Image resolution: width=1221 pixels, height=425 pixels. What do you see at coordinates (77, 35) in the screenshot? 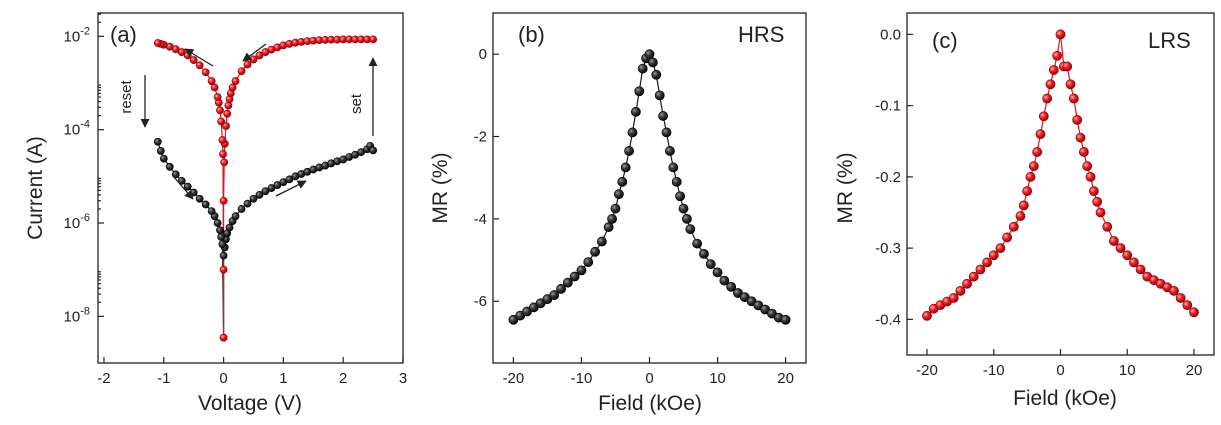
I see `panel-a-y-tick-label: 10⁻²` at bounding box center [77, 35].